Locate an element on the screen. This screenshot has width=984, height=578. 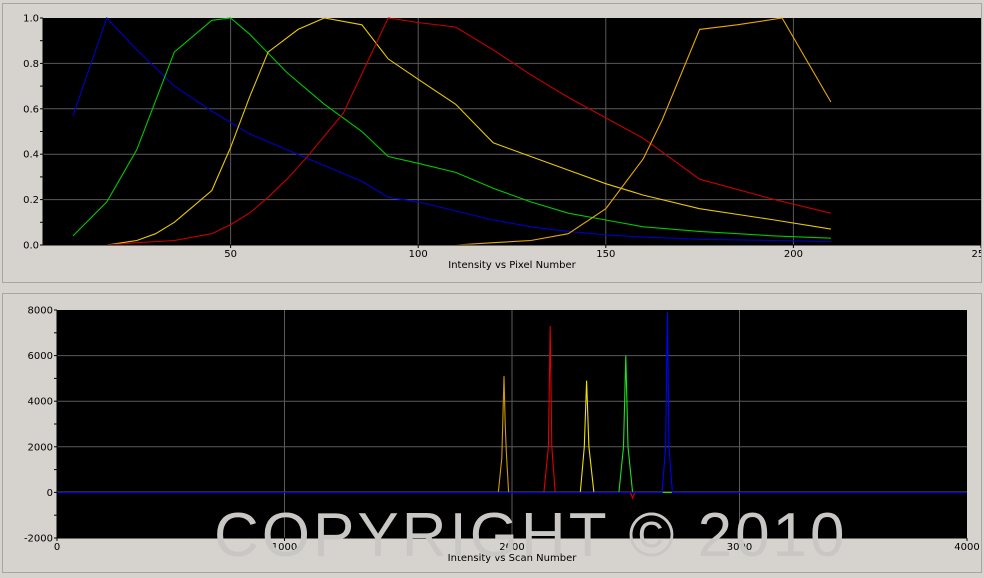
x-tick-label: 200 is located at coordinates (793, 254).